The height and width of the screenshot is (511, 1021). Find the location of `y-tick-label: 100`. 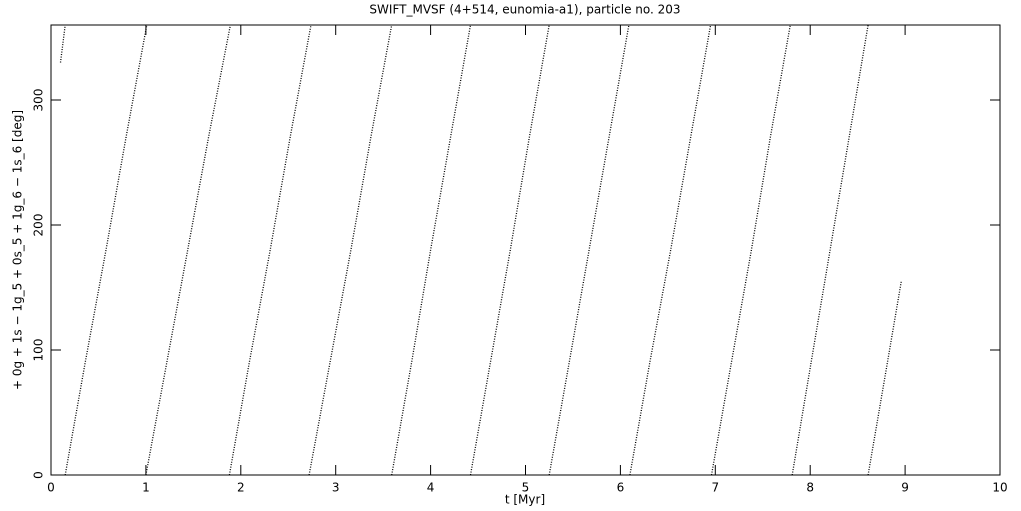

y-tick-label: 100 is located at coordinates (39, 350).